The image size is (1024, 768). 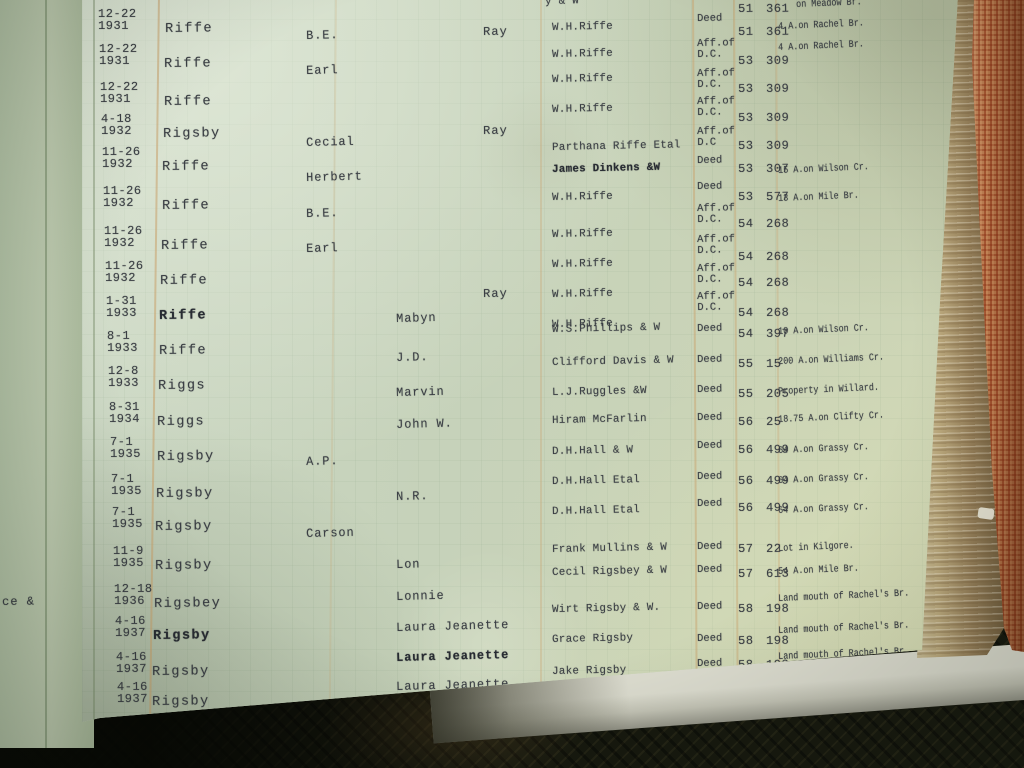 I want to click on entry-given-name: Lonnie, so click(x=420, y=596).